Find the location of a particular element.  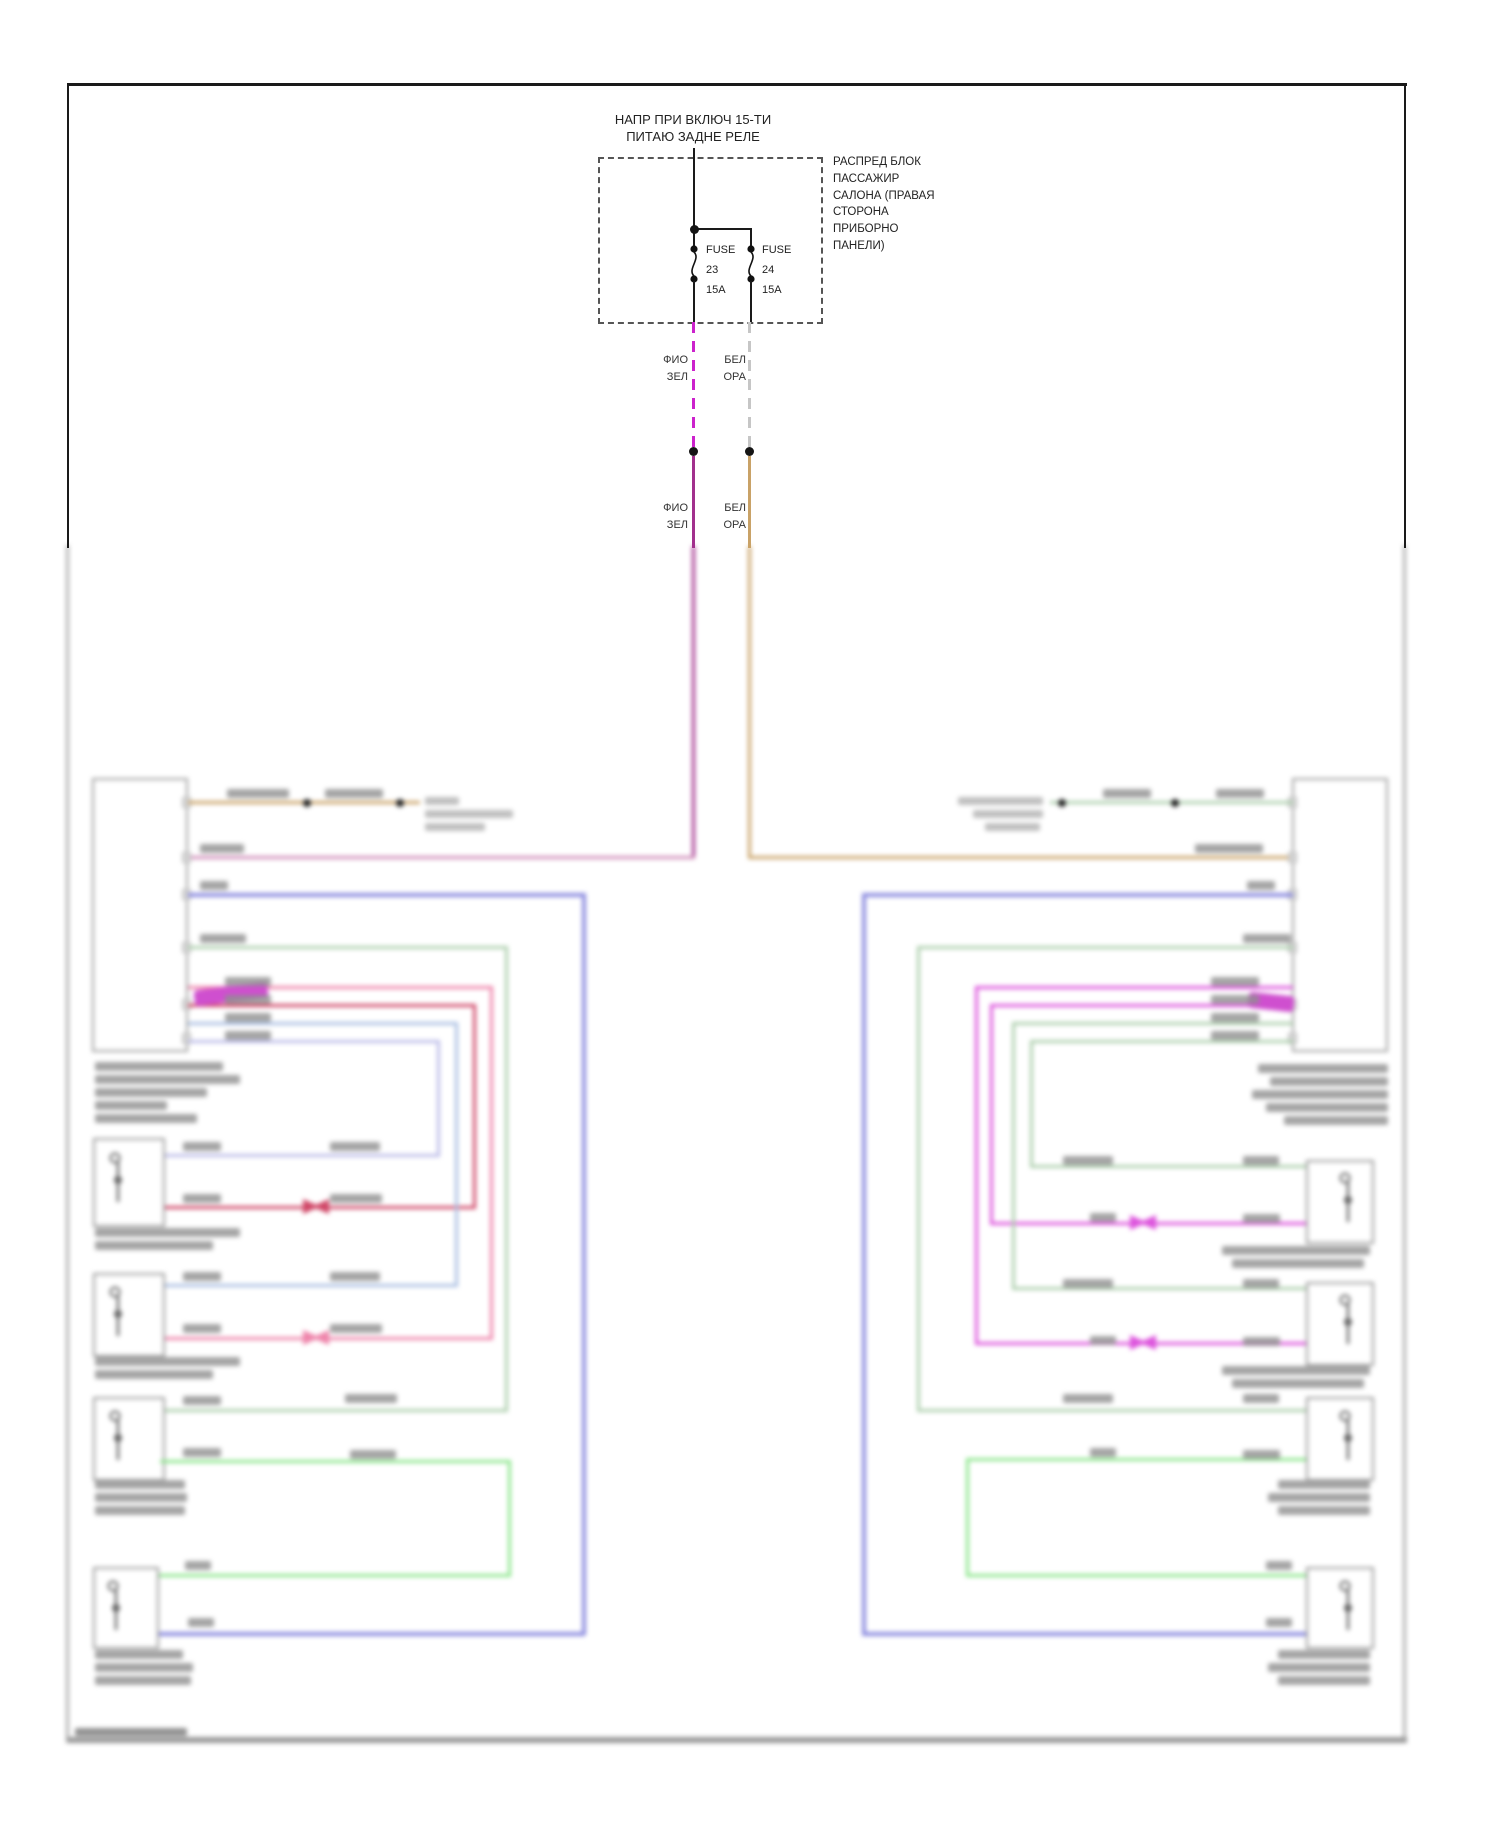

splice-dot is located at coordinates (307, 803).